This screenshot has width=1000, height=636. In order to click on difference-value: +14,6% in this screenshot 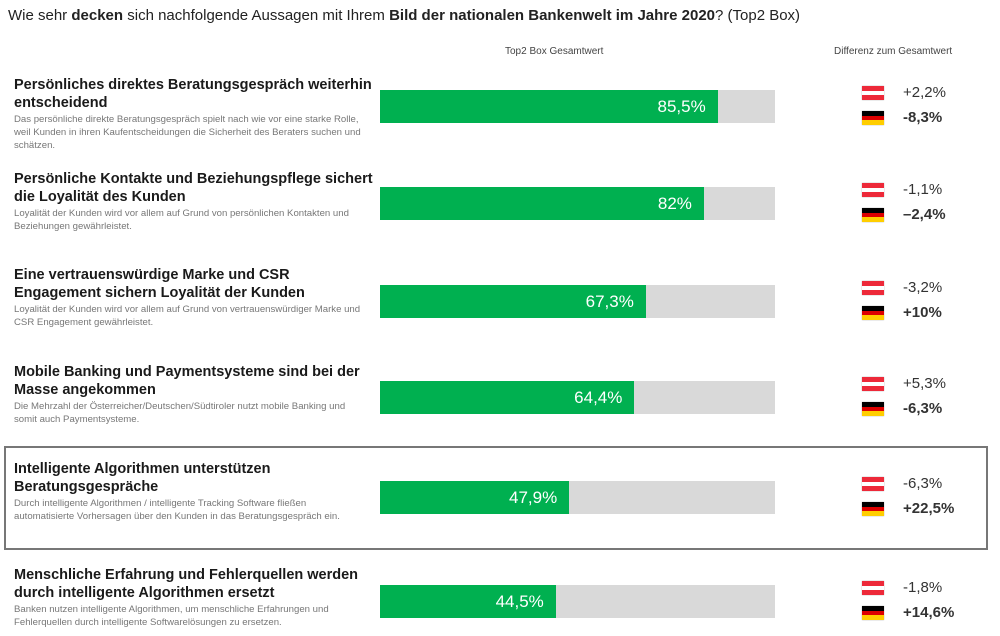, I will do `click(929, 612)`.